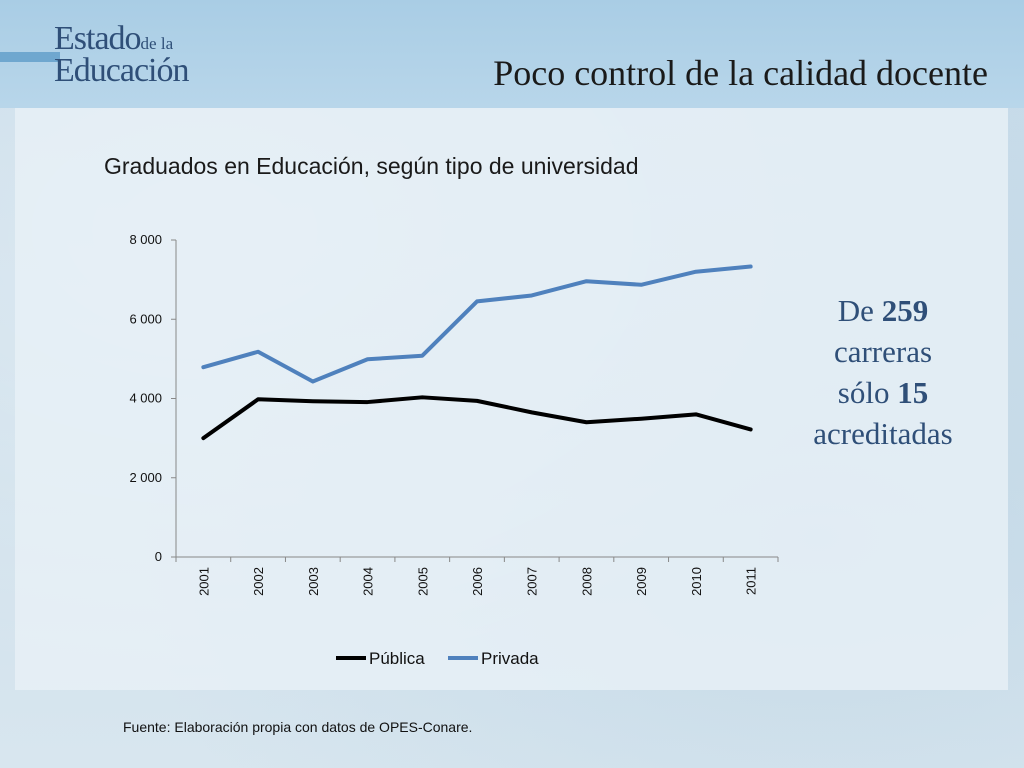  Describe the element at coordinates (477, 418) in the screenshot. I see `series-line-publica` at that location.